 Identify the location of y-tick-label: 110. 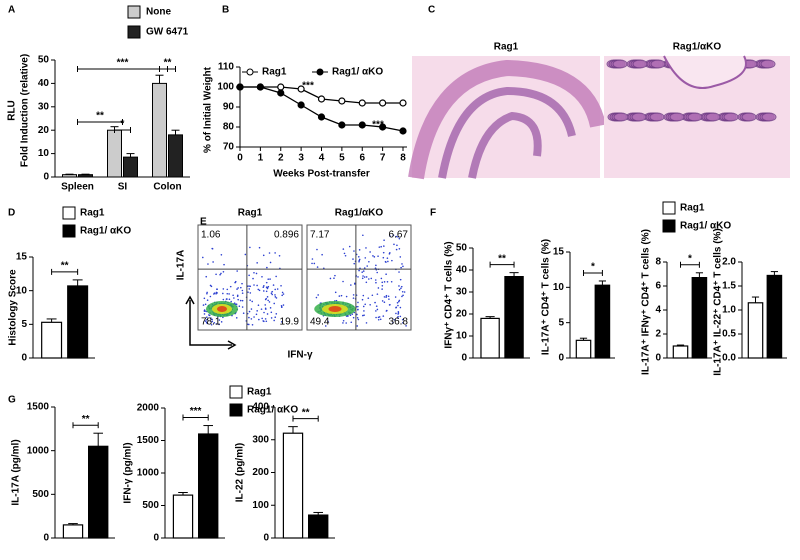
(226, 67).